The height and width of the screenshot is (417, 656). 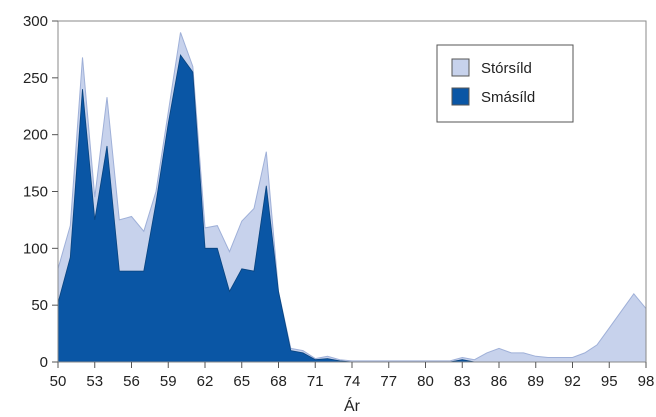 I want to click on legend-label-smasild: Smásíld, so click(x=508, y=97).